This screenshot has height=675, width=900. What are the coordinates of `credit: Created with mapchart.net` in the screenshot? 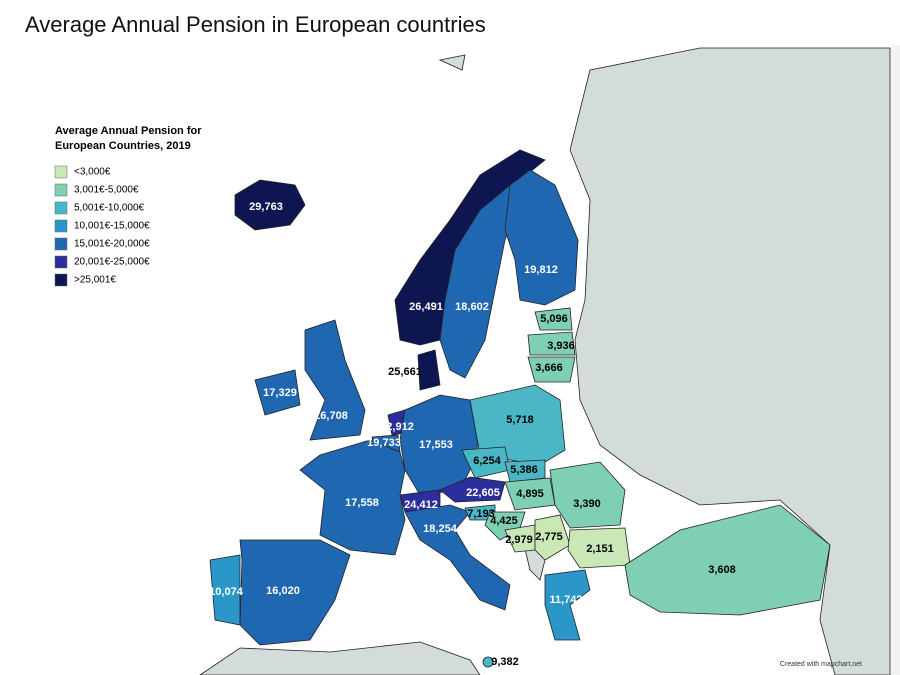 It's located at (821, 664).